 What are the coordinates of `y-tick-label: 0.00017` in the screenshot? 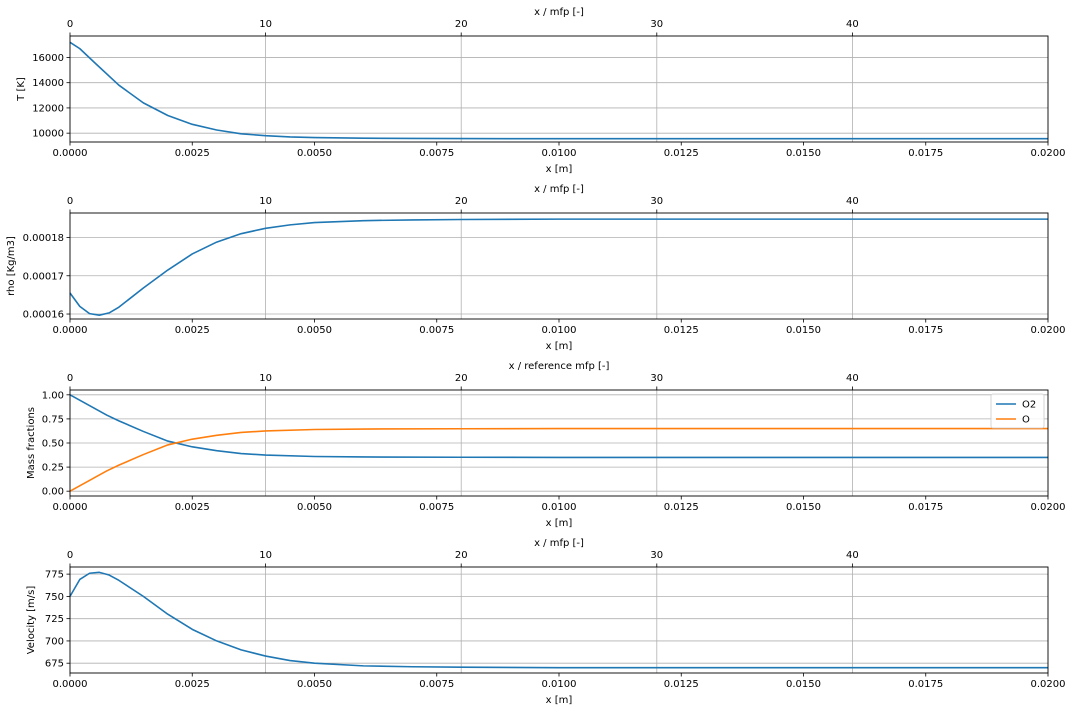 It's located at (43, 276).